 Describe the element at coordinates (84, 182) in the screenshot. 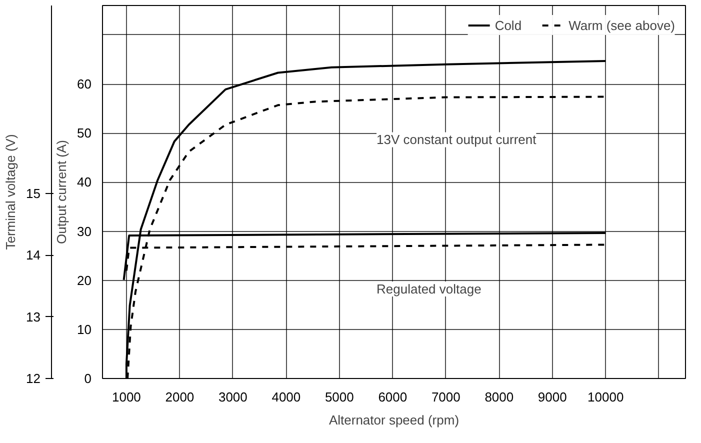

I see `y-tick-label: 40` at that location.